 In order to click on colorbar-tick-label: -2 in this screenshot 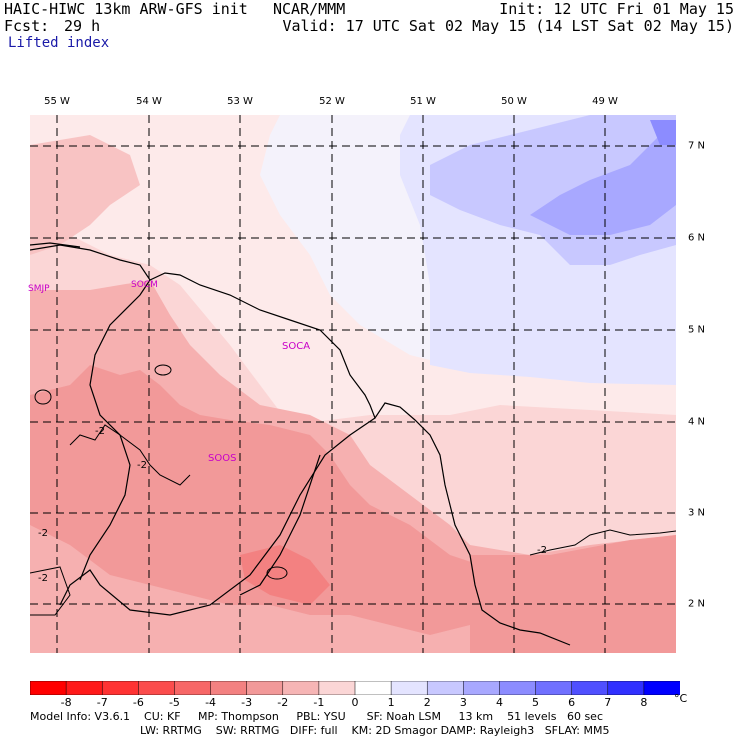, I will do `click(283, 702)`.